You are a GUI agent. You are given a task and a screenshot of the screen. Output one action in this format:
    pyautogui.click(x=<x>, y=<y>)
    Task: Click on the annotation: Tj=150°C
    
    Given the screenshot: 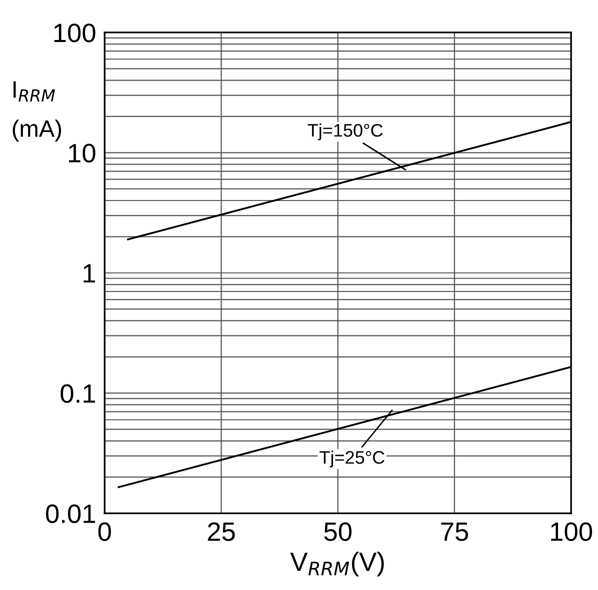 What is the action you would take?
    pyautogui.click(x=345, y=131)
    